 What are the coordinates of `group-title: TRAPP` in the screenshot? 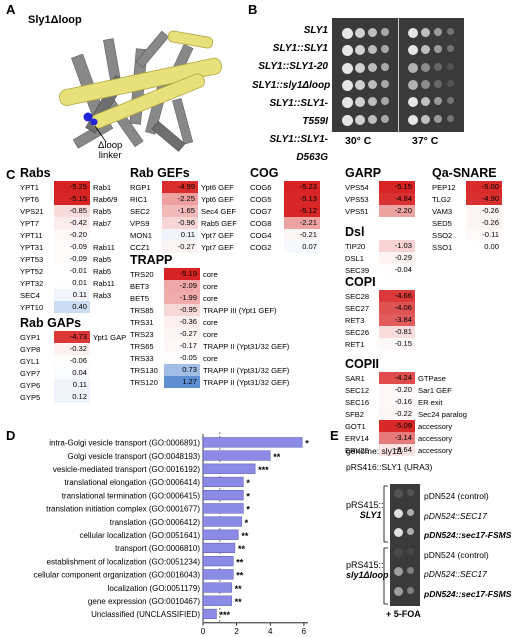 It's located at (151, 260).